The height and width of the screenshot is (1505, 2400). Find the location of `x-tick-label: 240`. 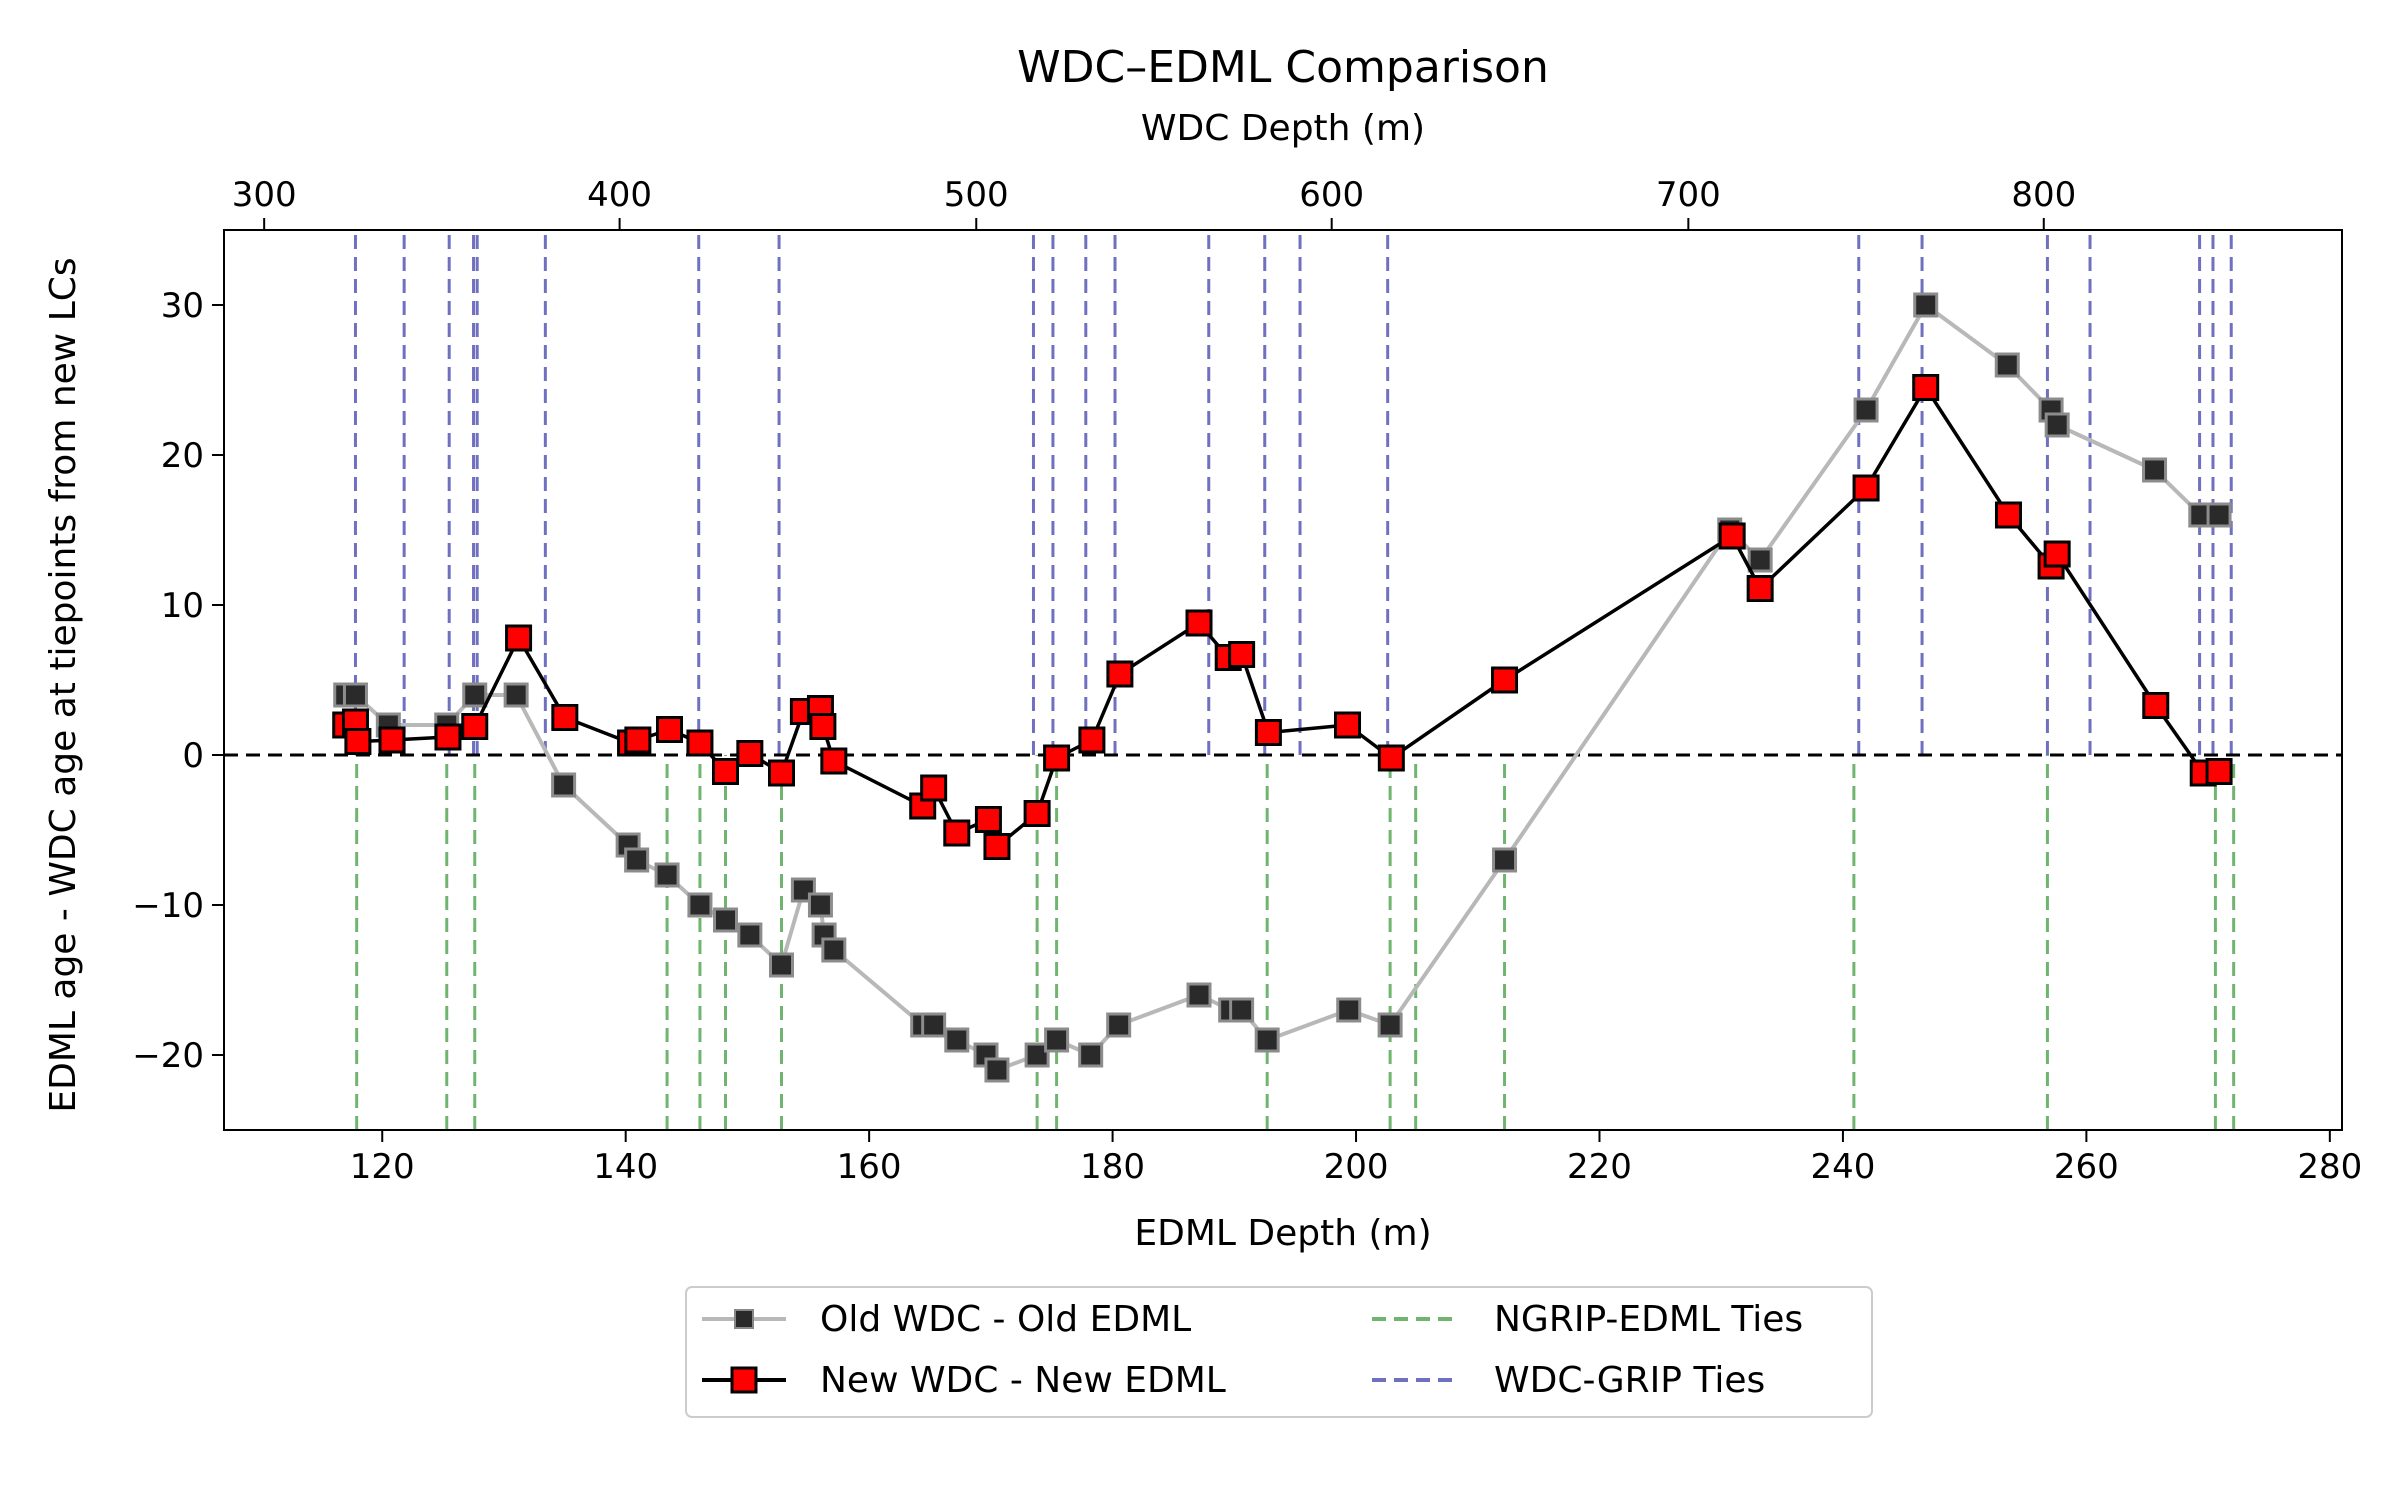

x-tick-label: 240 is located at coordinates (1842, 1167).